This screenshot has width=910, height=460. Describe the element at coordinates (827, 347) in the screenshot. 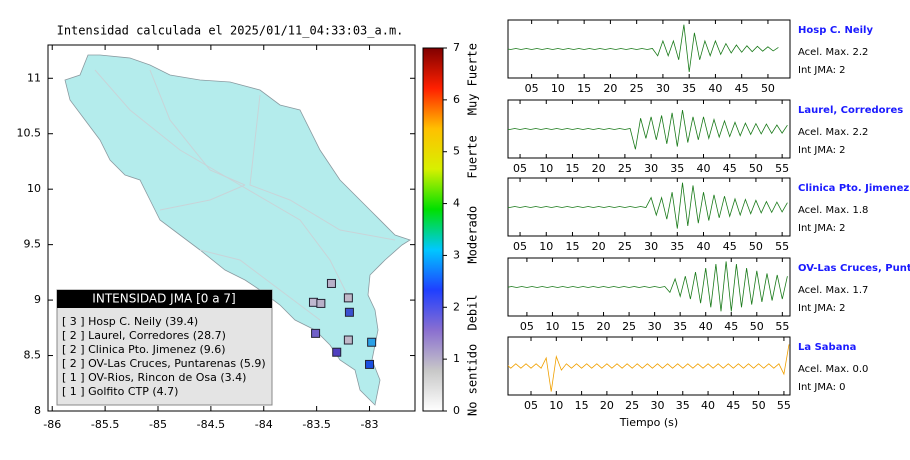

I see `station-name: La Sabana` at that location.